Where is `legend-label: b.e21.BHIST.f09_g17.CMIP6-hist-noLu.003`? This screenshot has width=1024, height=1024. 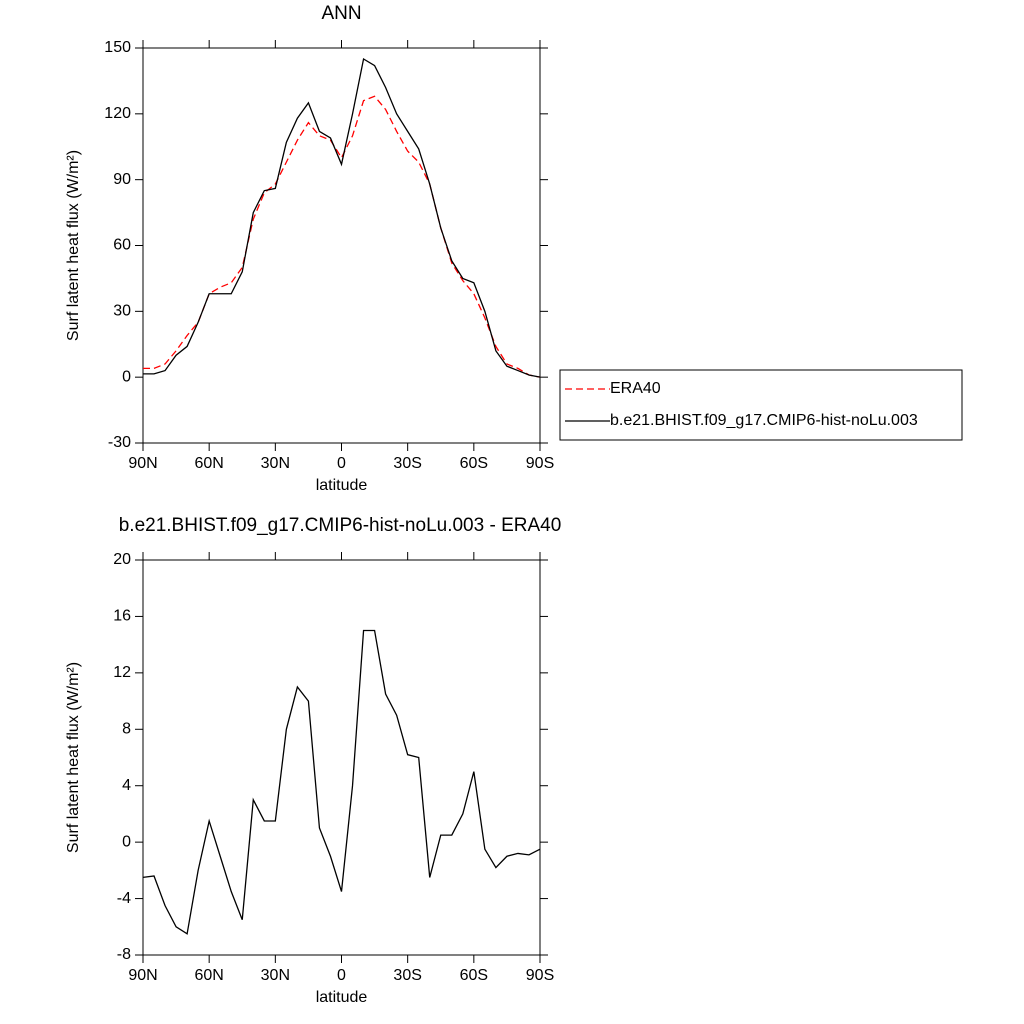 legend-label: b.e21.BHIST.f09_g17.CMIP6-hist-noLu.003 is located at coordinates (764, 420).